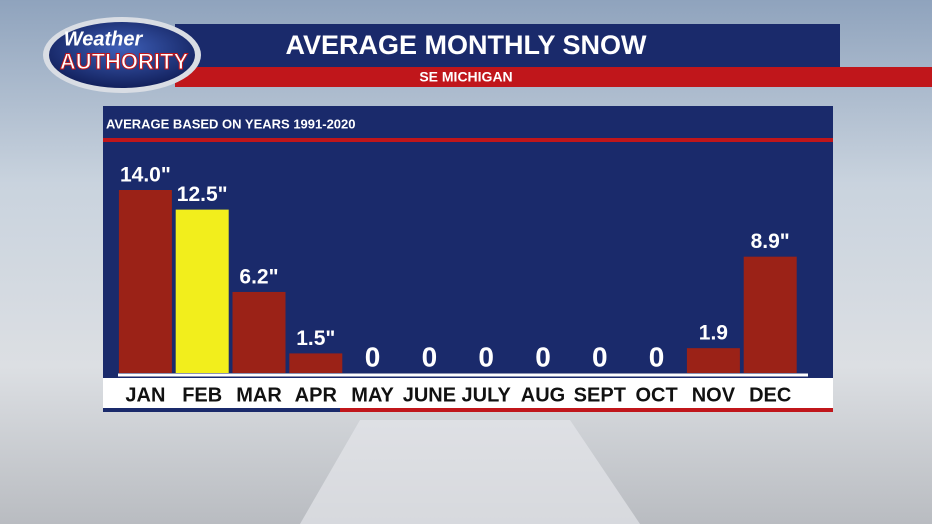 This screenshot has height=524, width=932. What do you see at coordinates (258, 277) in the screenshot?
I see `value-label: 6.2"` at bounding box center [258, 277].